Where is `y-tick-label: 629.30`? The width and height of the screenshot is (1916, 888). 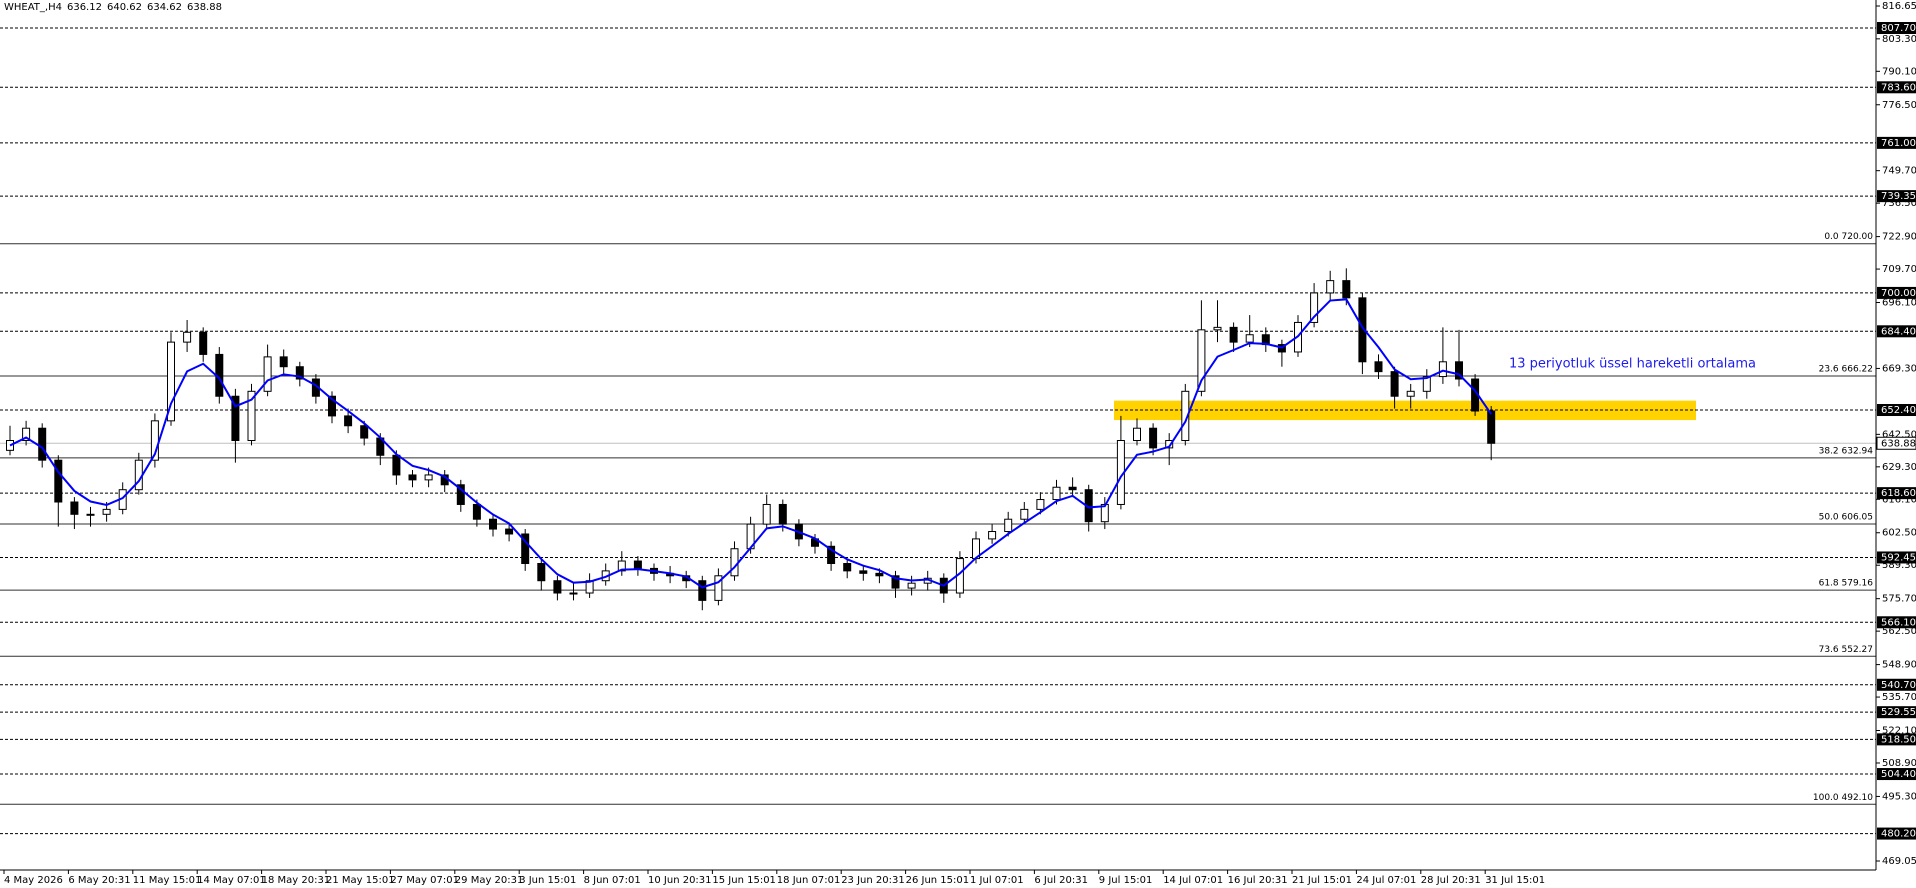 y-tick-label: 629.30 is located at coordinates (1899, 467).